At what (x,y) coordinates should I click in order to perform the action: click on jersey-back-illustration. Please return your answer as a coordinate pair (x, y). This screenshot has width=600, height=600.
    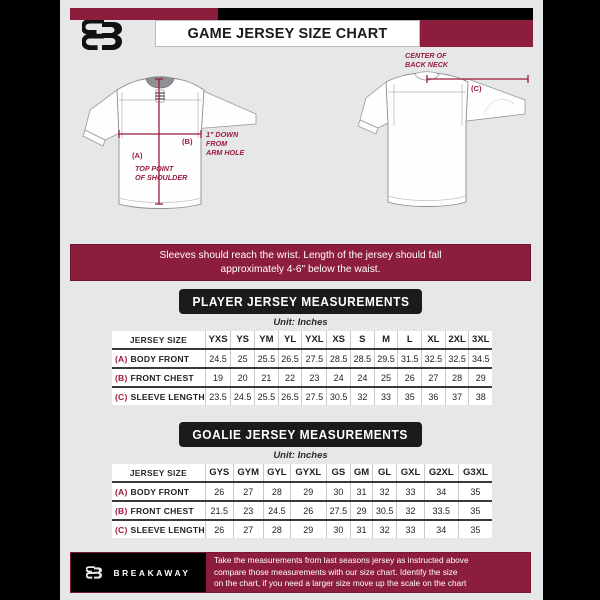
    Looking at the image, I should click on (443, 139).